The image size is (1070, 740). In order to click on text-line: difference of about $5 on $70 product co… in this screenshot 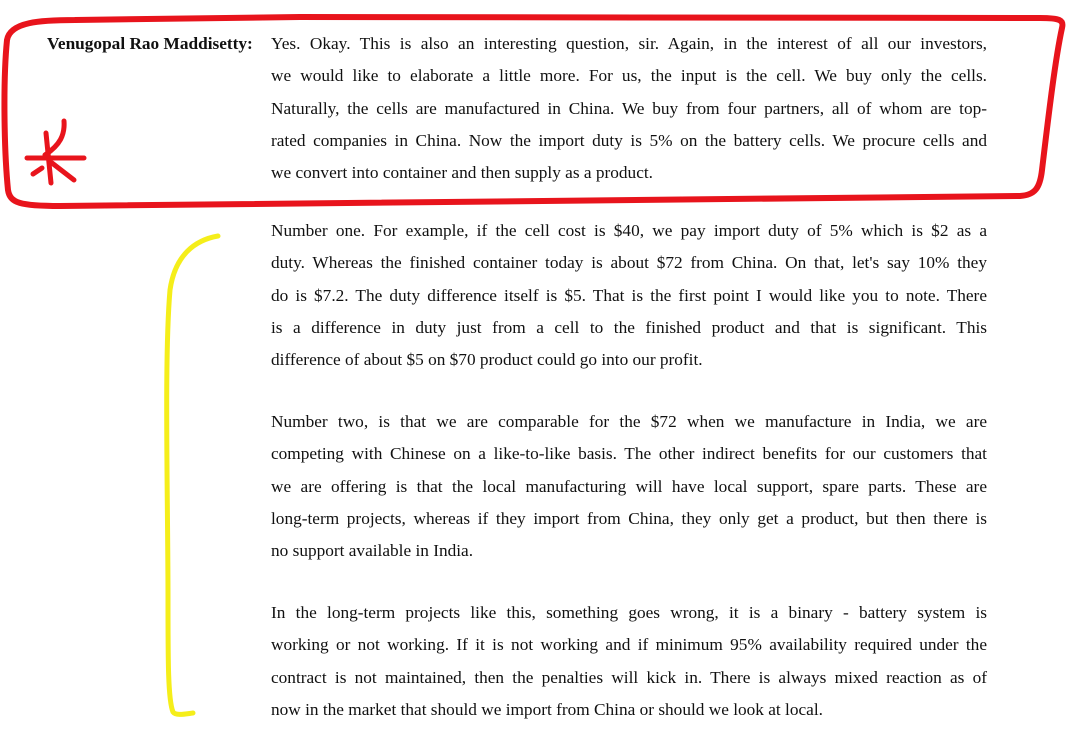, I will do `click(487, 360)`.